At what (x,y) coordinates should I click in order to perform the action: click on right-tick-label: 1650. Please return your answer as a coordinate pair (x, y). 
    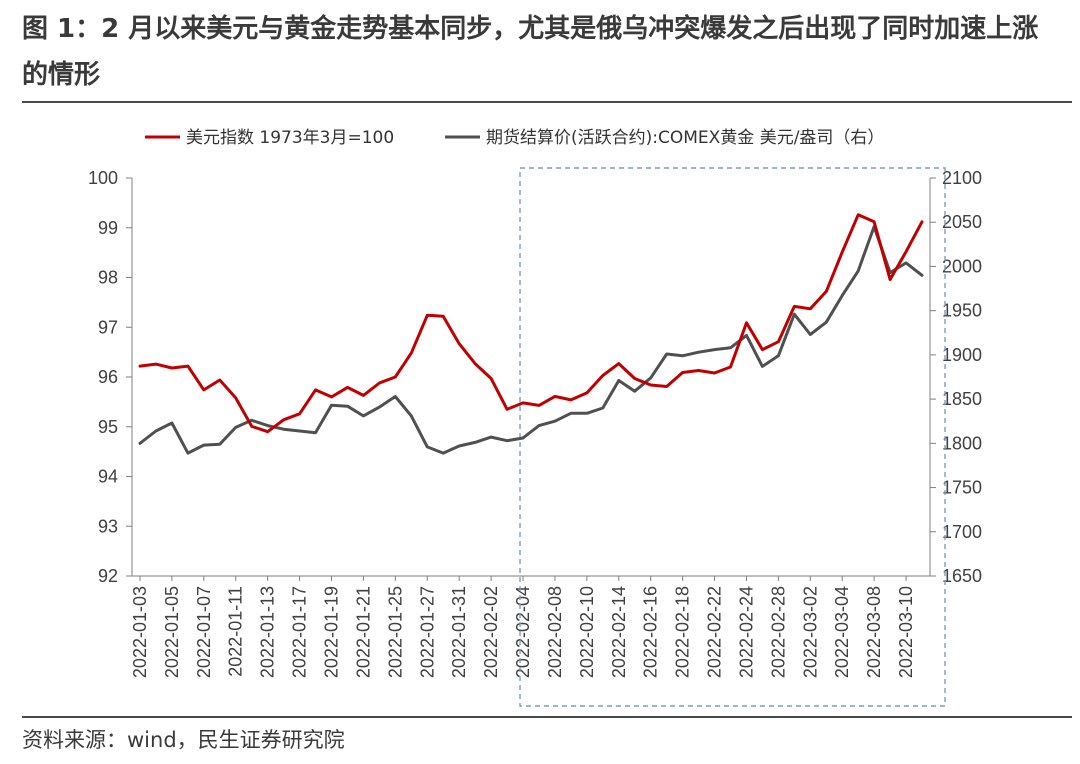
    Looking at the image, I should click on (962, 576).